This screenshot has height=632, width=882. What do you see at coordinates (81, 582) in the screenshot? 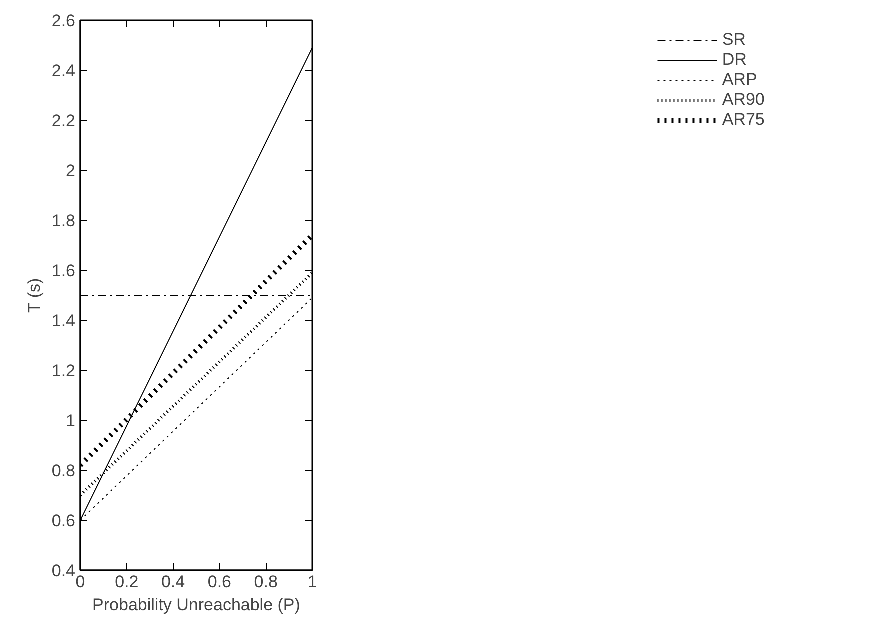
I see `x-tick-label: 0` at bounding box center [81, 582].